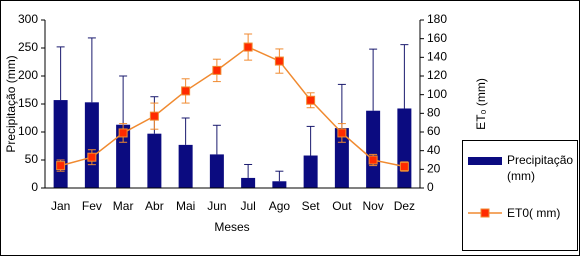 This screenshot has width=580, height=256. I want to click on y2-tick-label: 80, so click(434, 113).